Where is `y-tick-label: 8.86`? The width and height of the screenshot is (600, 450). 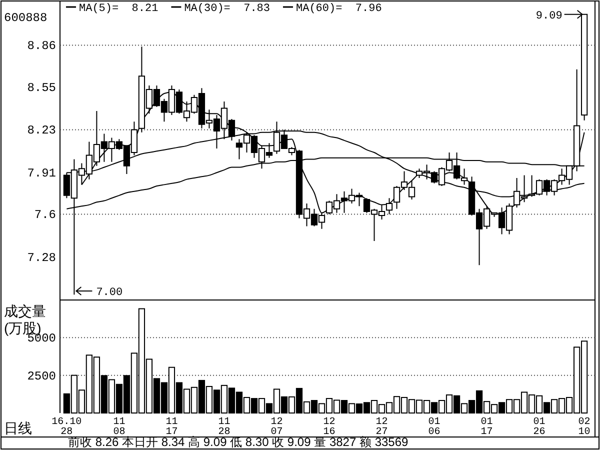 y-tick-label: 8.86 is located at coordinates (41, 46).